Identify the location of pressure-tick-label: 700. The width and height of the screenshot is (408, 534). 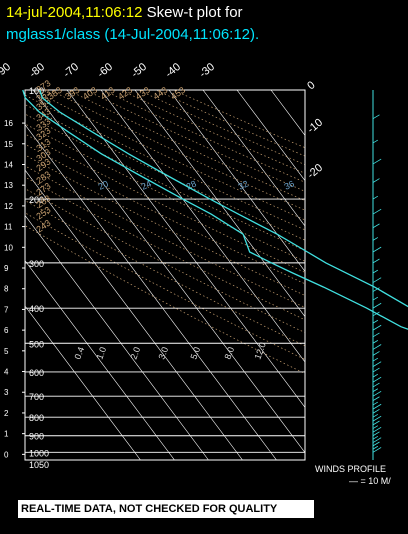
(36, 397).